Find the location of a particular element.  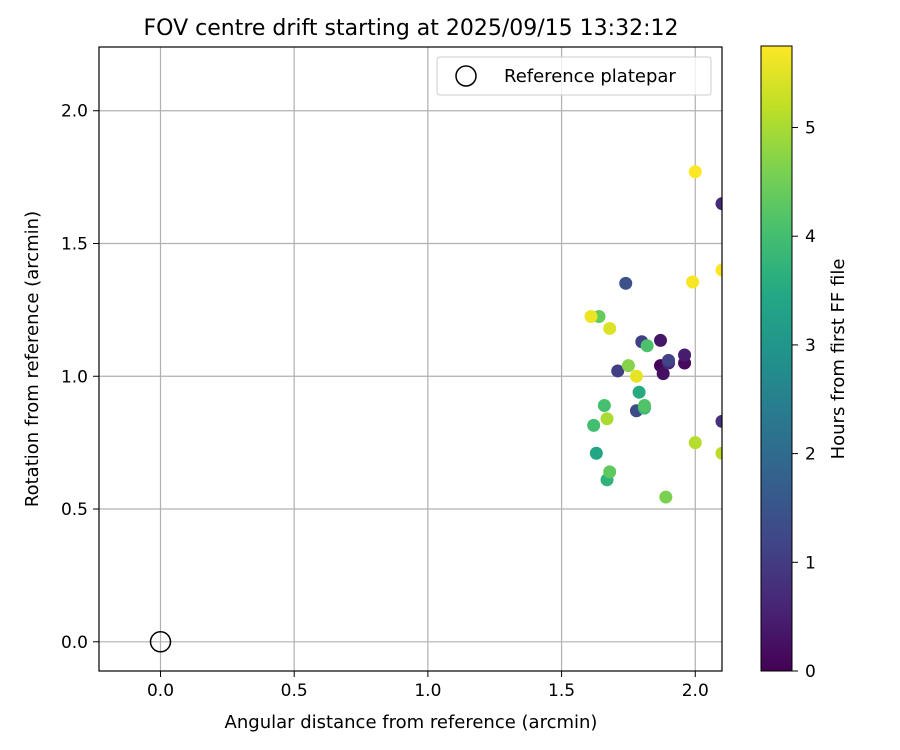

reference-platepar-marker is located at coordinates (160, 642).